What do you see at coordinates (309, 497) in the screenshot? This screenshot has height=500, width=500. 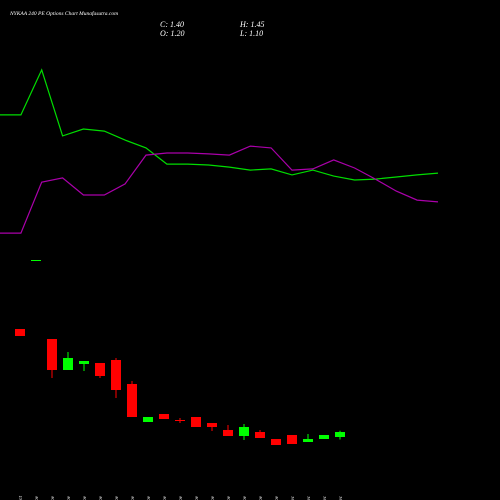 I see `x-tick-label: 02 Dec` at bounding box center [309, 497].